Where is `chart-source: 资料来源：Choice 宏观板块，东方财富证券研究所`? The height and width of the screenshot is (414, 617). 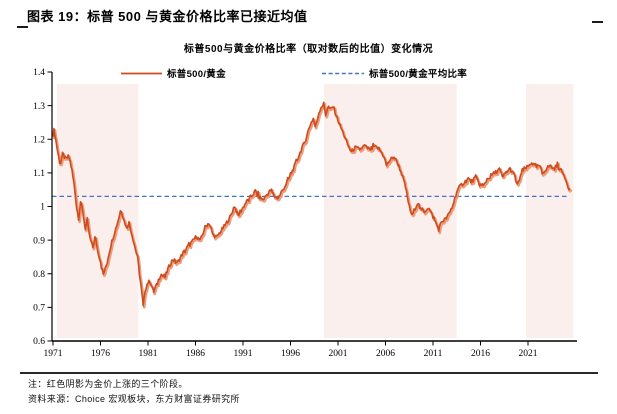 chart-source: 资料来源：Choice 宏观板块，东方财富证券研究所 is located at coordinates (134, 399).